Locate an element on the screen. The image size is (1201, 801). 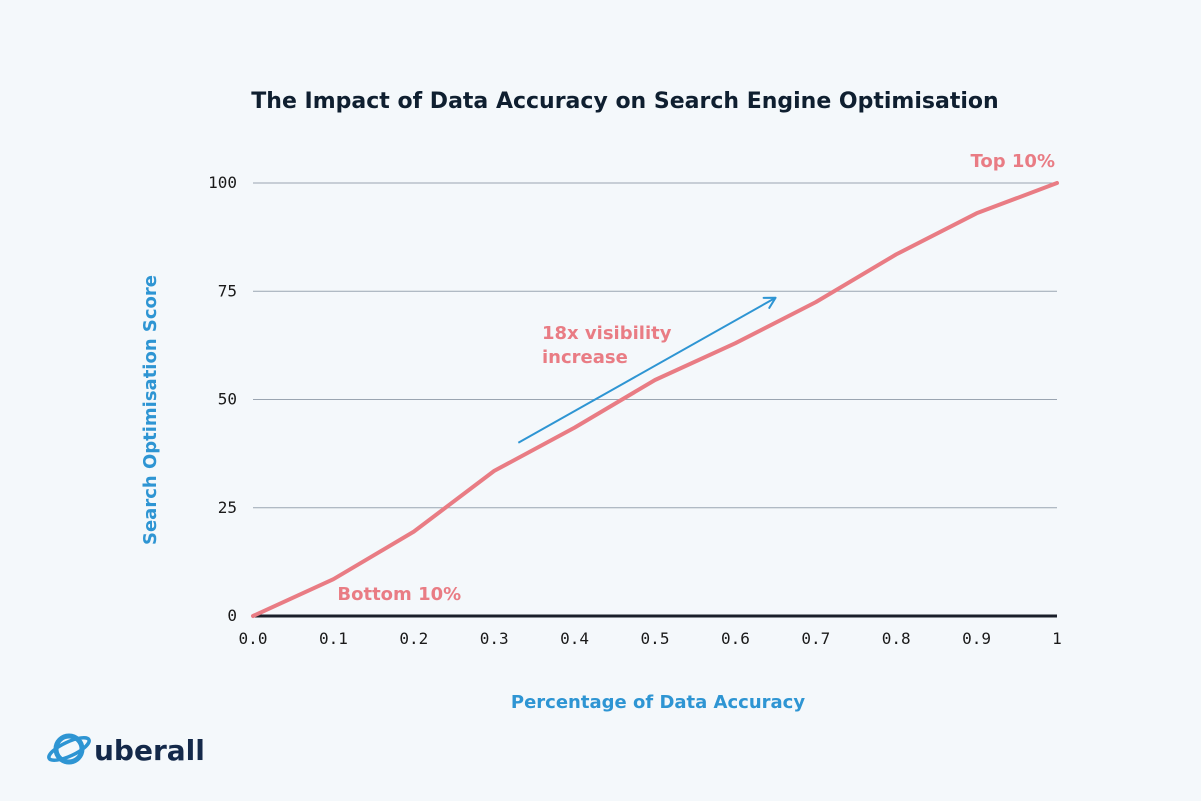
y-tick-25: 25 is located at coordinates (227, 507).